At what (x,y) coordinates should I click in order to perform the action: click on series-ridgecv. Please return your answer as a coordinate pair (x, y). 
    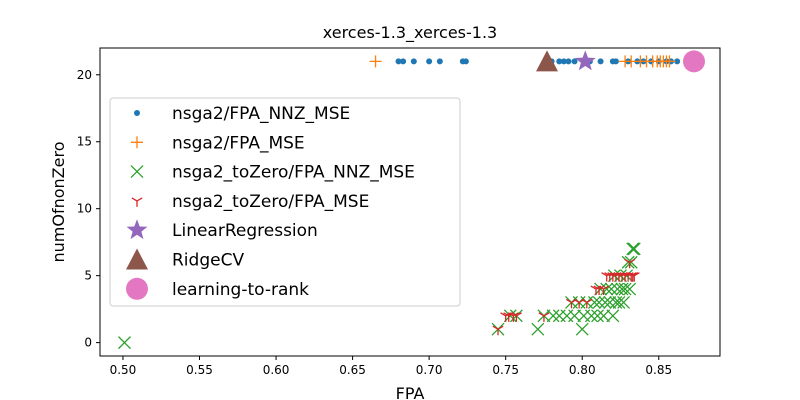
    Looking at the image, I should click on (547, 61).